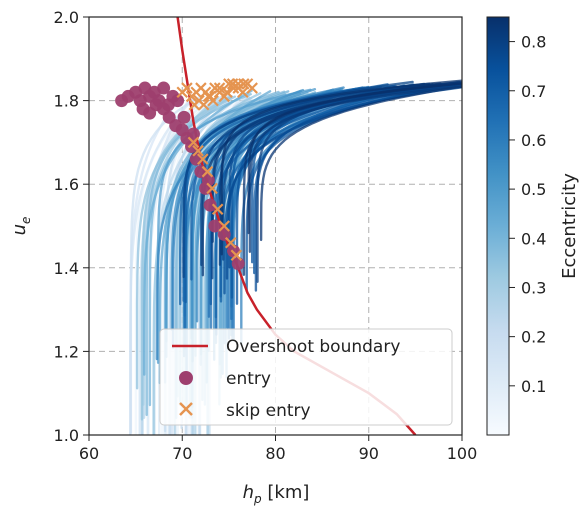 This screenshot has height=506, width=587. I want to click on legend: Overshoot boundary entry skip entry, so click(306, 377).